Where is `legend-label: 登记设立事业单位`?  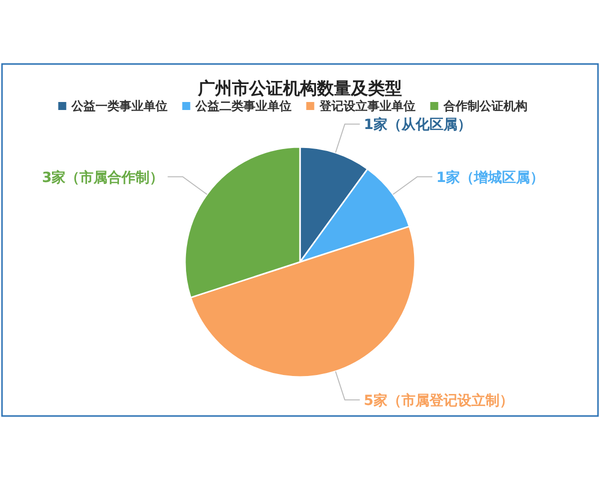 legend-label: 登记设立事业单位 is located at coordinates (367, 106).